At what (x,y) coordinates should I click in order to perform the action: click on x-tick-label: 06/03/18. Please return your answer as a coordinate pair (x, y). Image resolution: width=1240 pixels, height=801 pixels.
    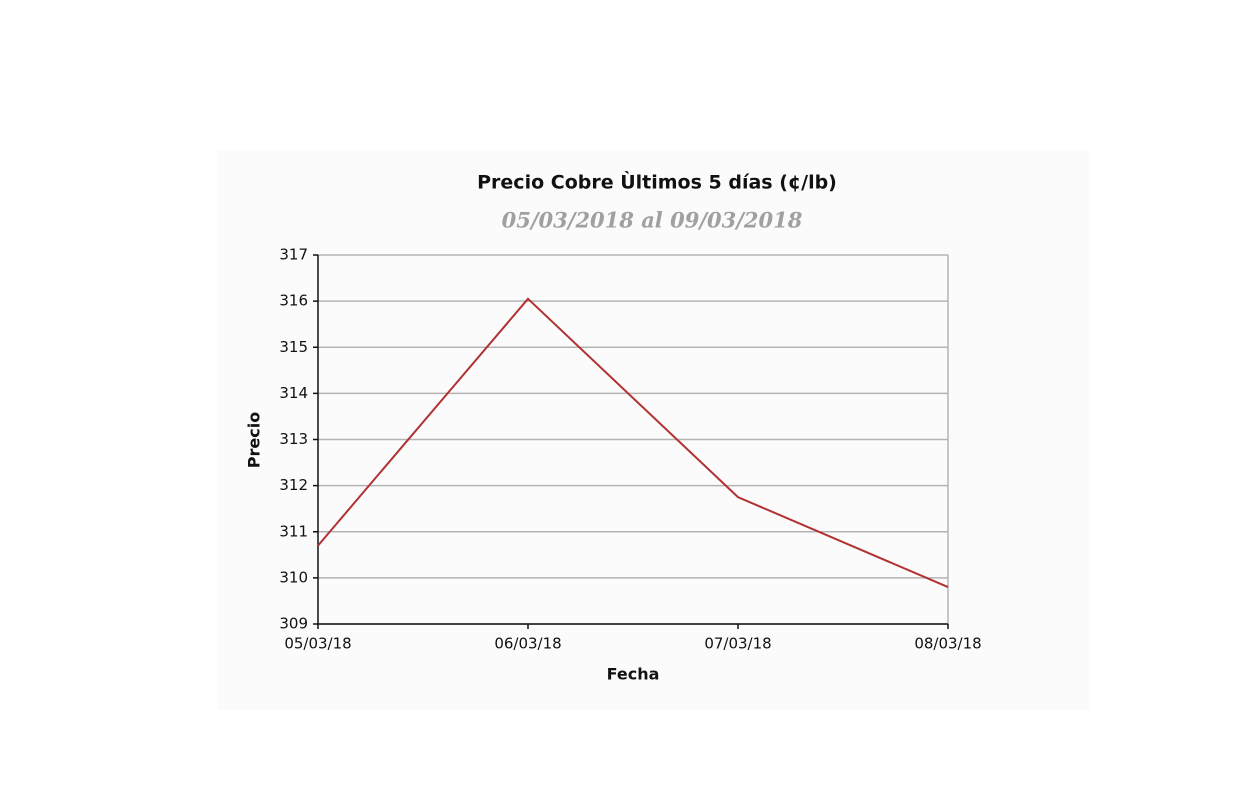
    Looking at the image, I should click on (527, 644).